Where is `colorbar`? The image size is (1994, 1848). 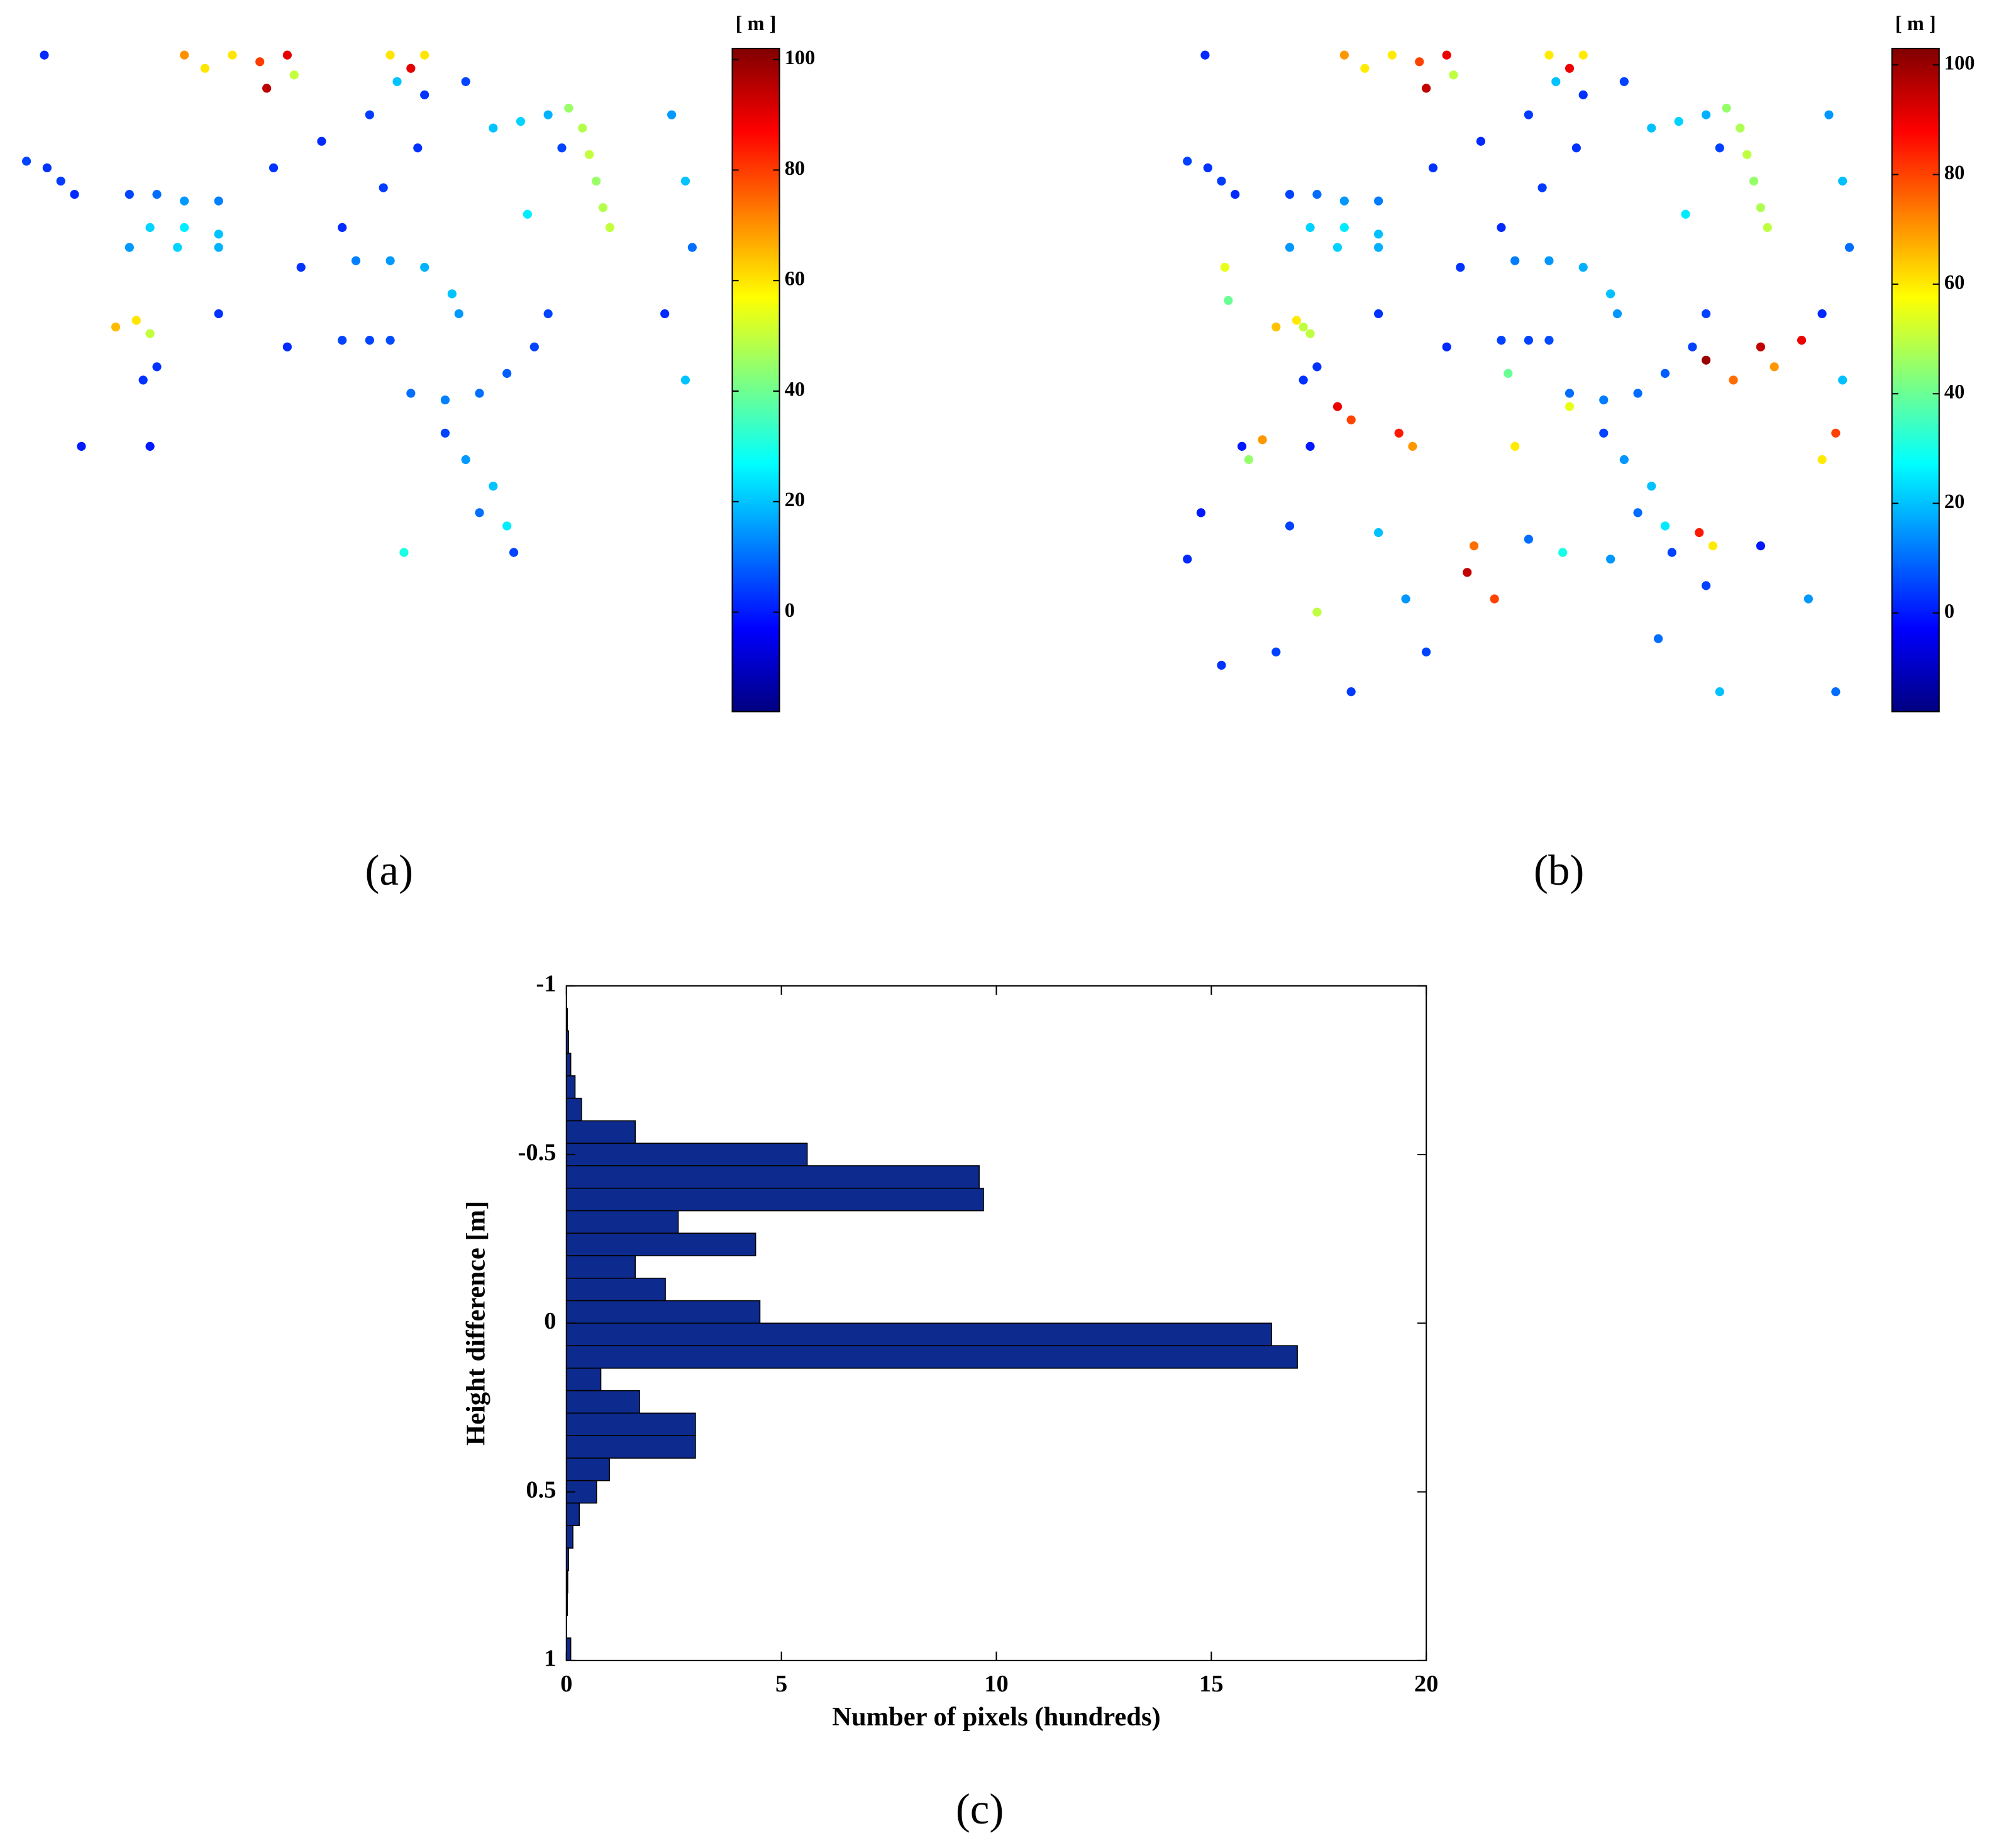 colorbar is located at coordinates (1915, 380).